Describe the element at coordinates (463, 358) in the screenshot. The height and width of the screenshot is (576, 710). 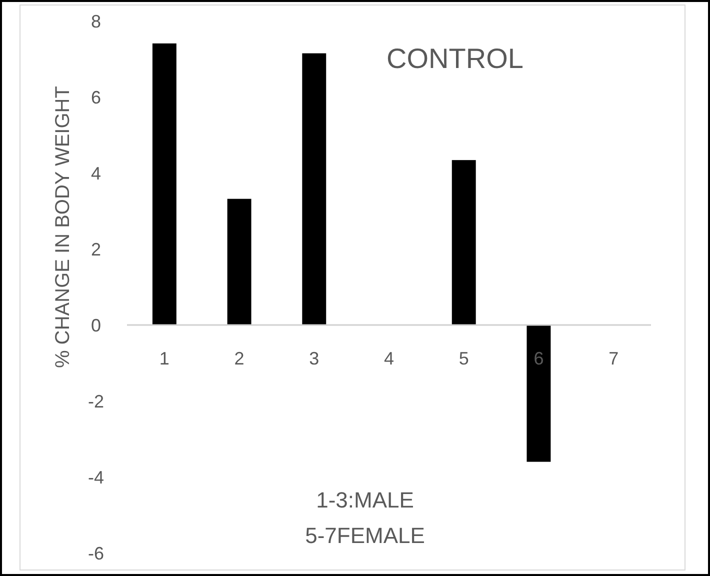
I see `x-tick-label: 5` at that location.